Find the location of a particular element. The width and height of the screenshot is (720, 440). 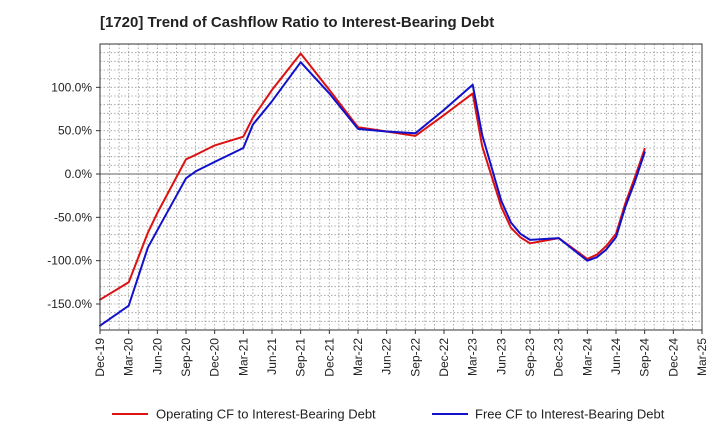

y-tick-label: 100.0% is located at coordinates (71, 87).